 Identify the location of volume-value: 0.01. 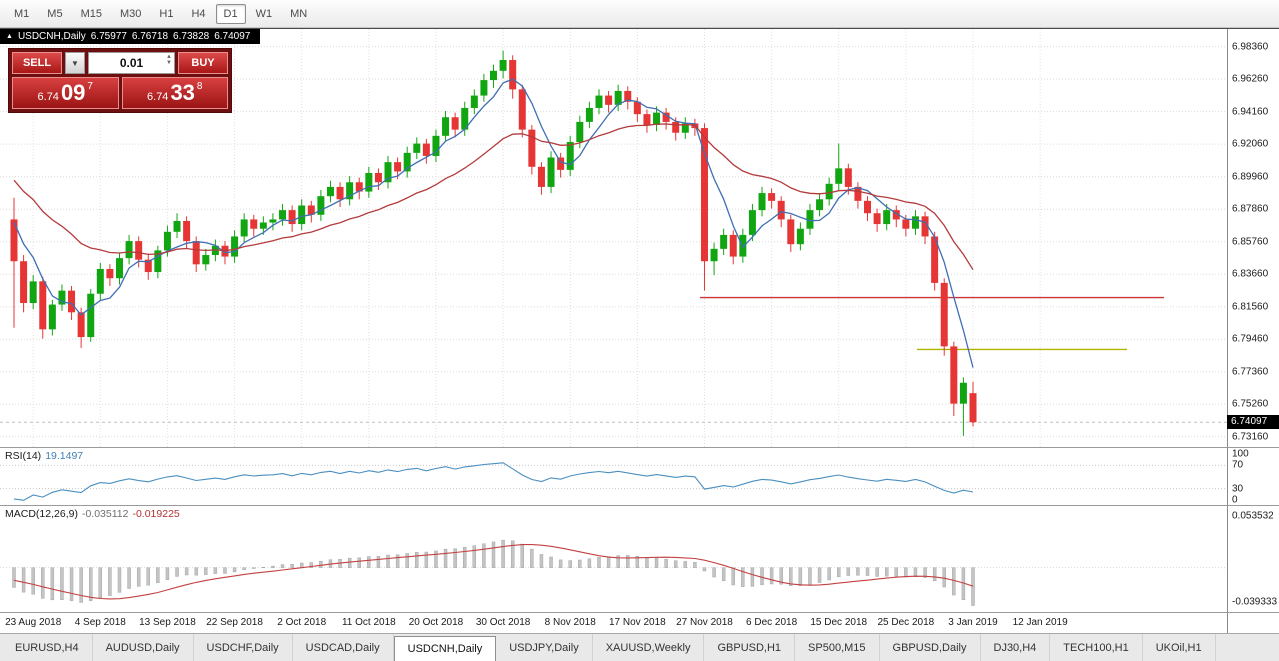
(131, 63).